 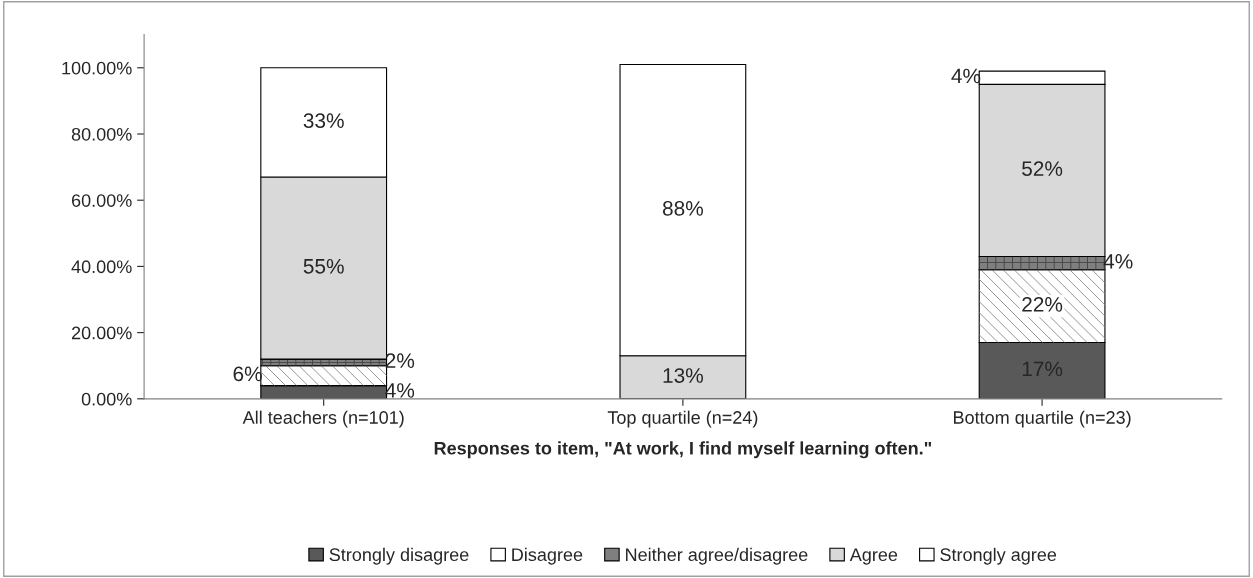 I want to click on x-axis-title: Responses to item, "At work, I find myself learning often.", so click(x=683, y=450).